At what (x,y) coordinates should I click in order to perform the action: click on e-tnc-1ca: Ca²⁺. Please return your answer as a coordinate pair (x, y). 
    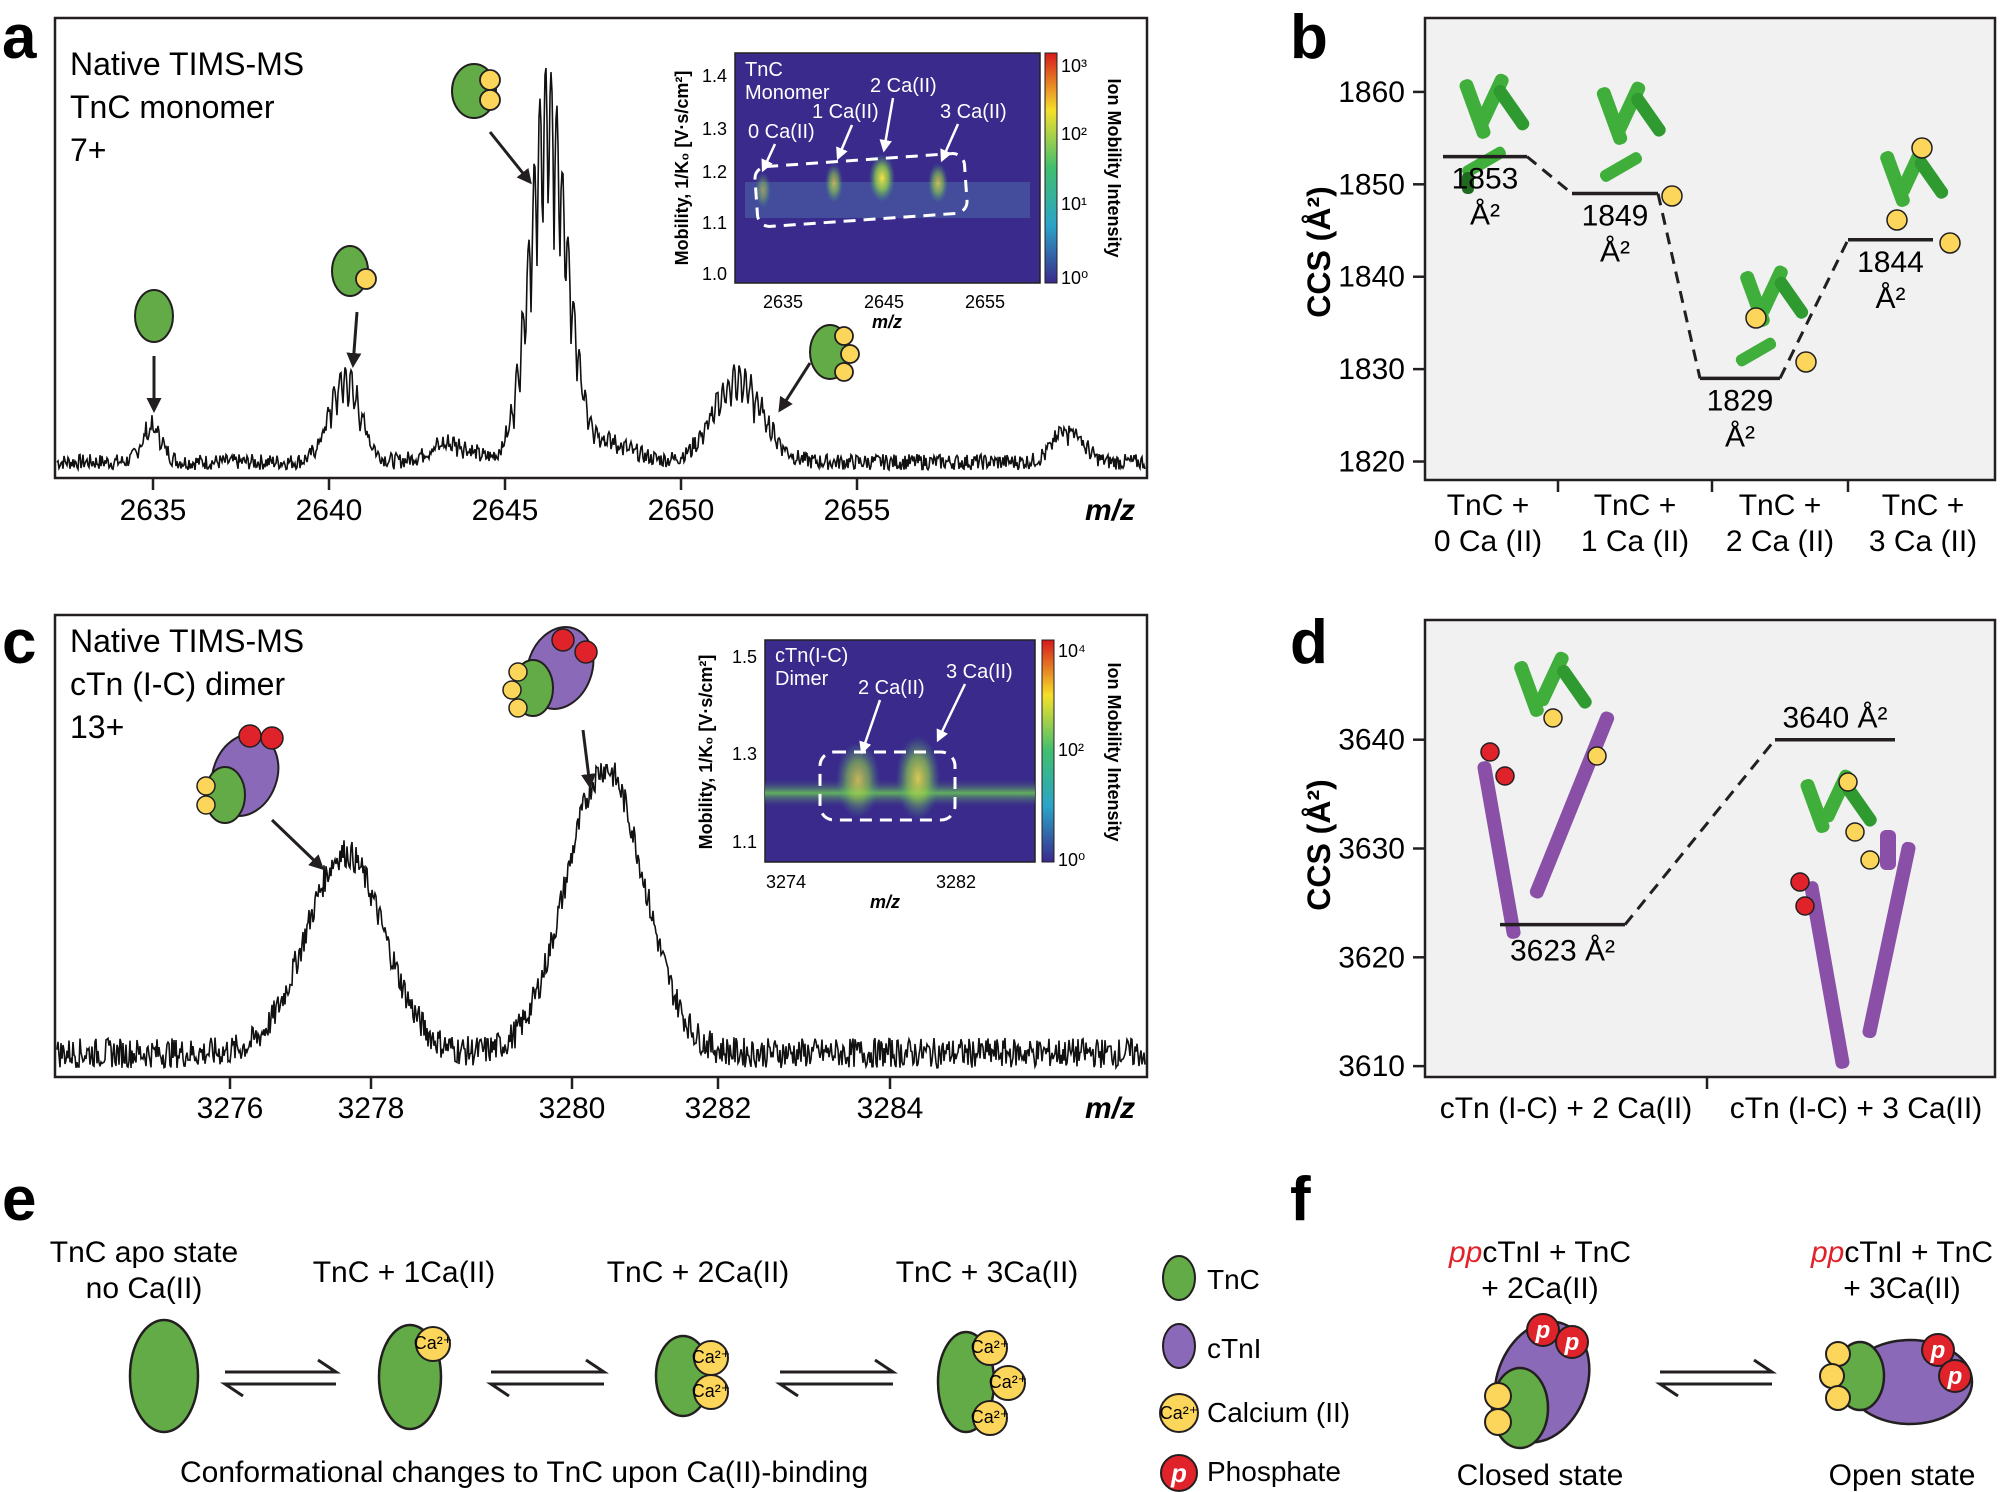
    Looking at the image, I should click on (414, 1377).